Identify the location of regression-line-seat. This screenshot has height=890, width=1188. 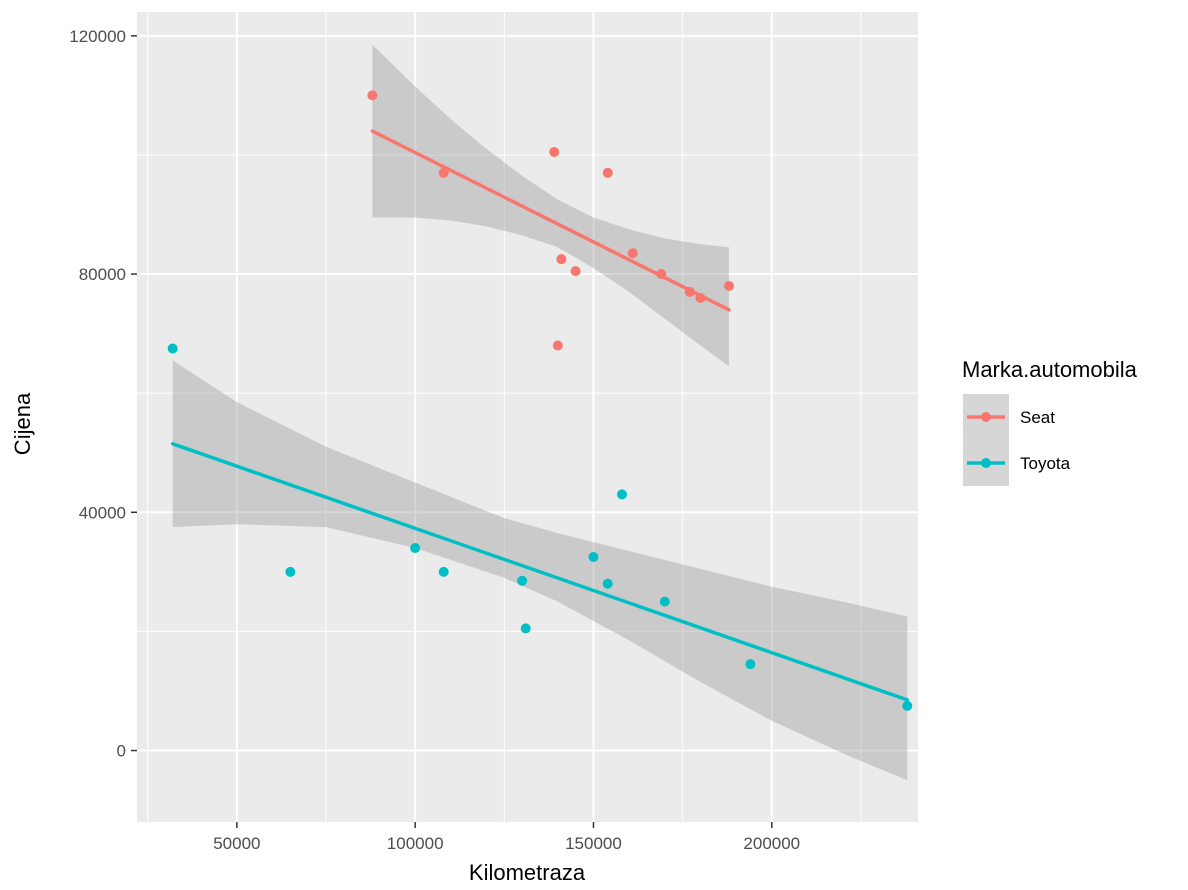
(550, 220).